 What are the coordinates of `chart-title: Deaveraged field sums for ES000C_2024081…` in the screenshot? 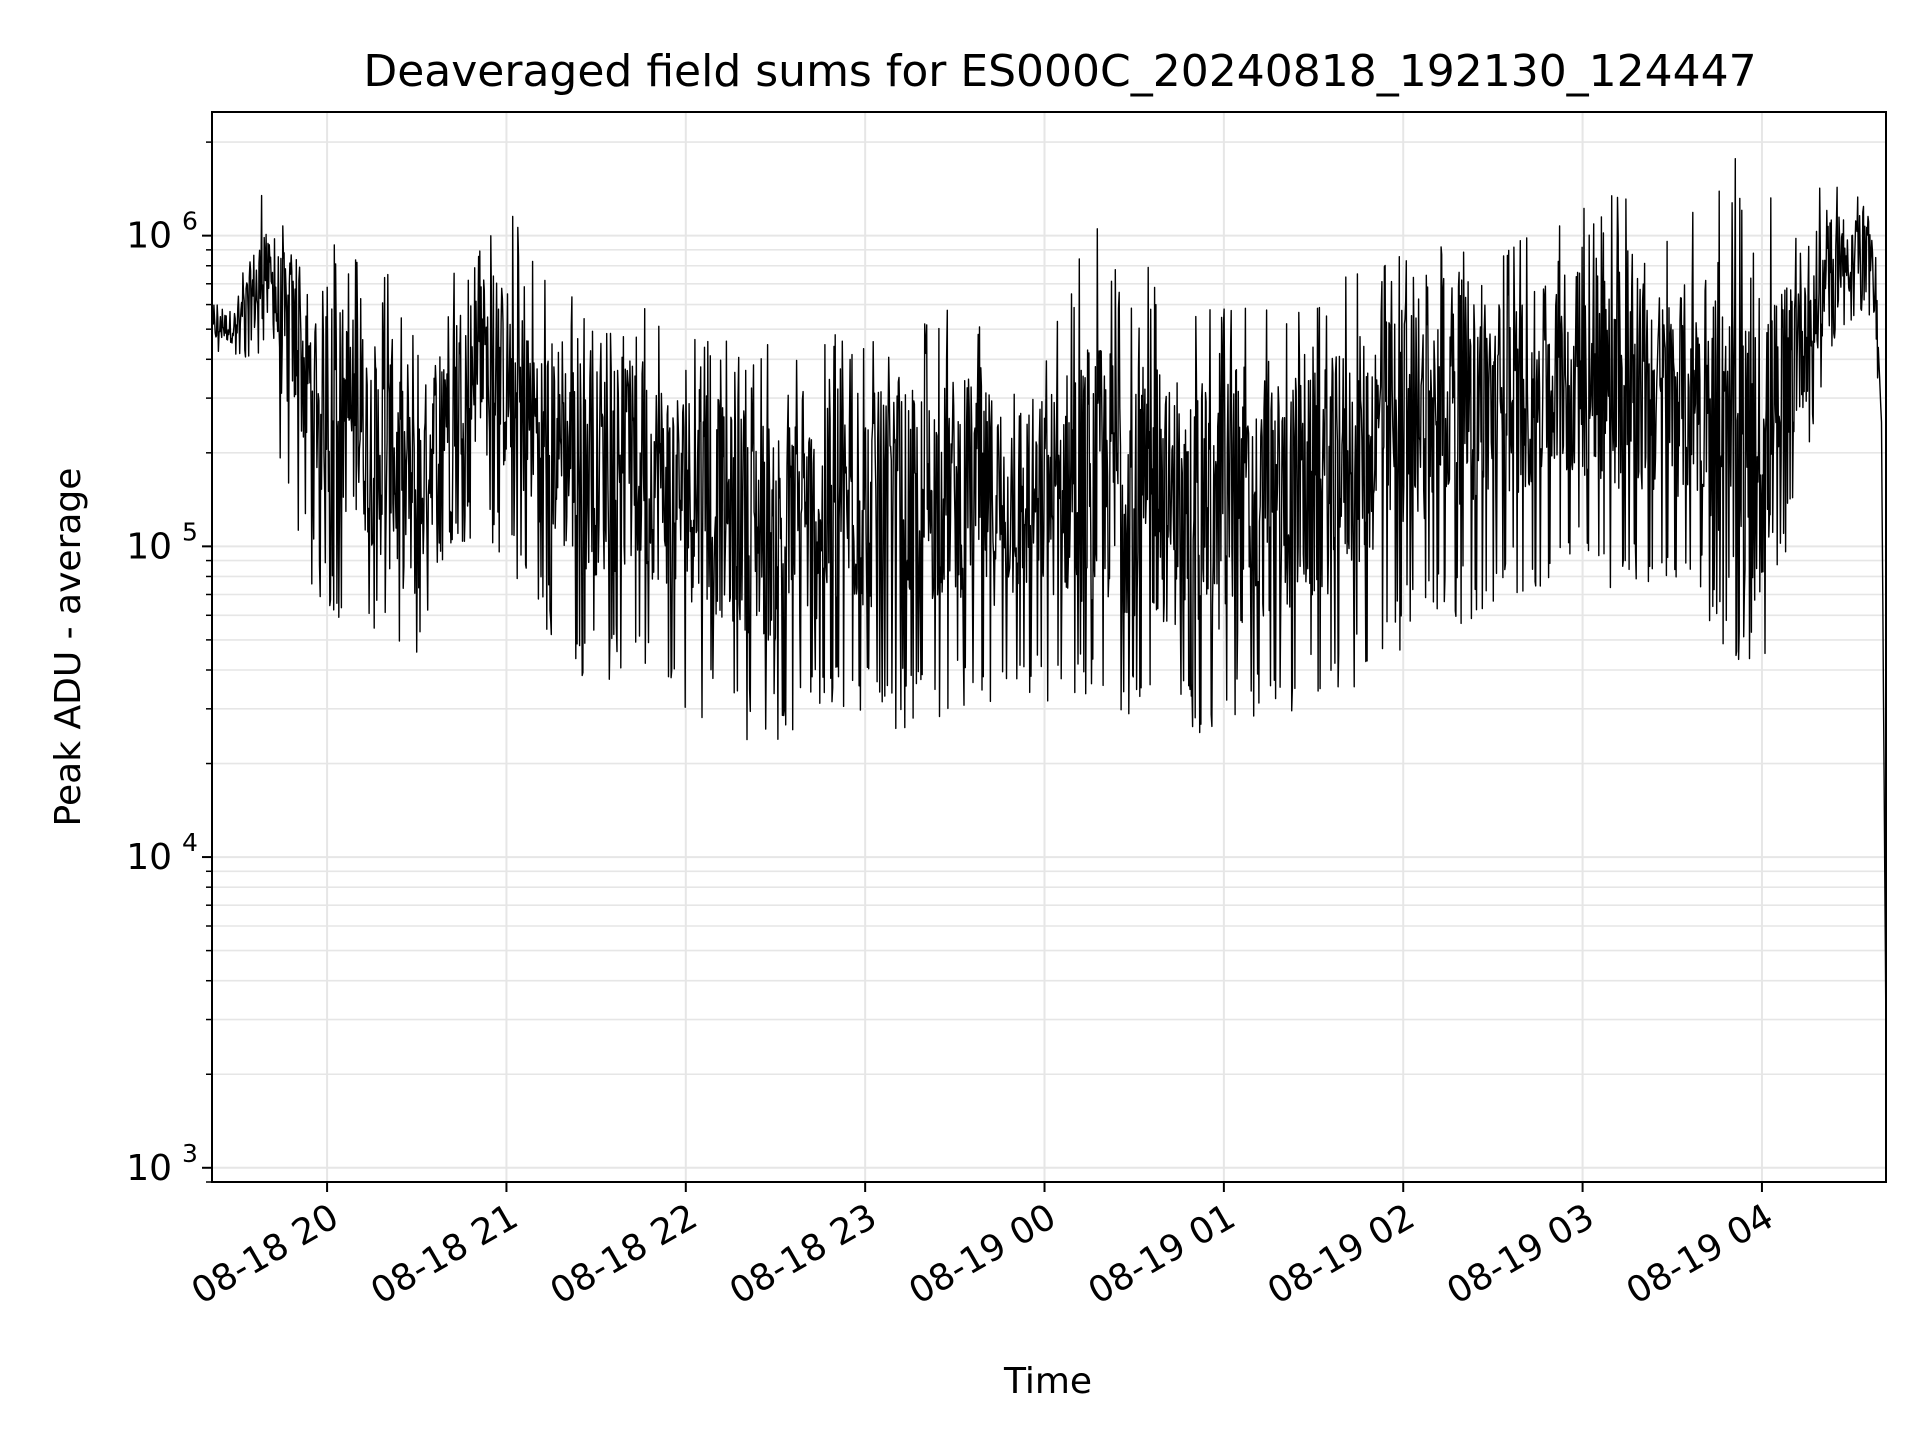 It's located at (1059, 71).